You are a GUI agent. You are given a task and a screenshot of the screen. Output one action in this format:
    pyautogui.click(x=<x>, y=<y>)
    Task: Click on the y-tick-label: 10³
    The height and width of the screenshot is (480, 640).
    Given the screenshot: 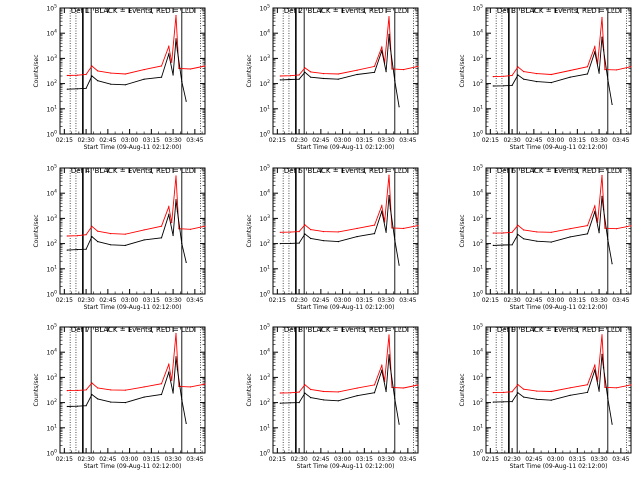 What is the action you would take?
    pyautogui.click(x=264, y=377)
    